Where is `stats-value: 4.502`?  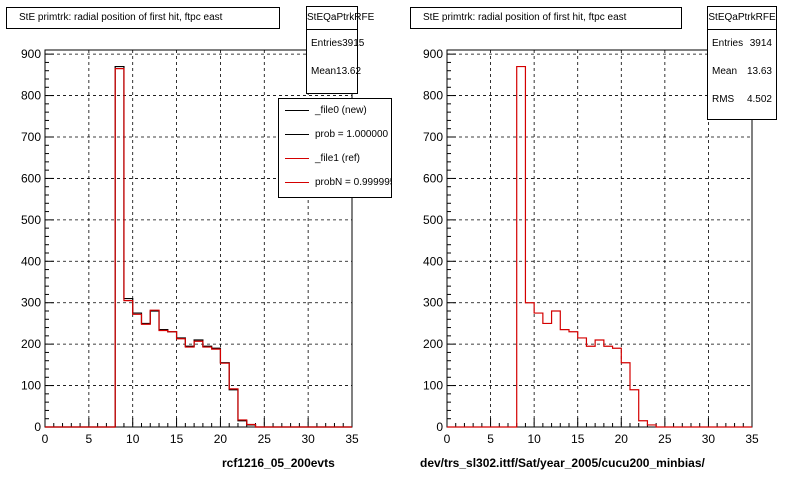 stats-value: 4.502 is located at coordinates (759, 99).